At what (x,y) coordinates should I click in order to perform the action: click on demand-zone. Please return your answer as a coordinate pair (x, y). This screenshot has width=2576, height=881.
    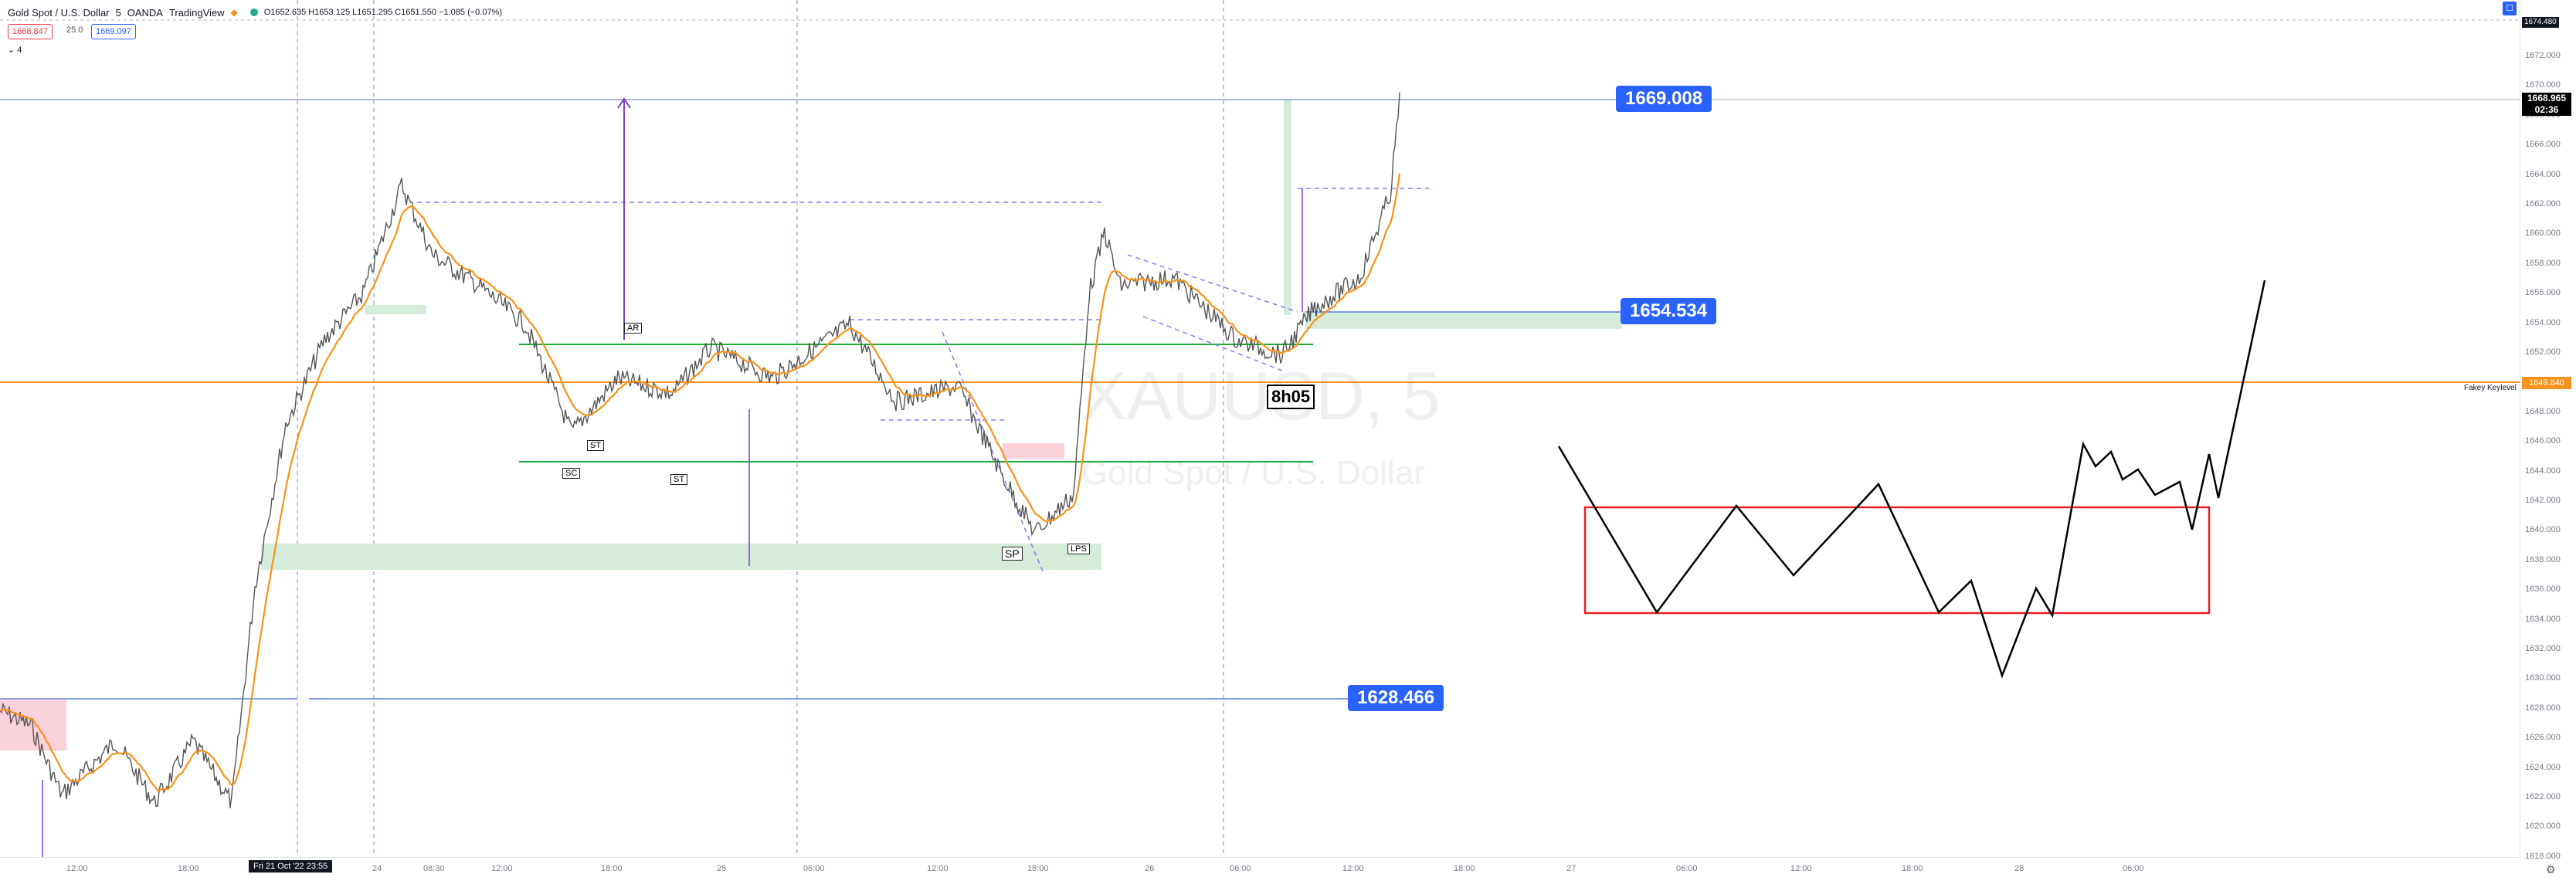
    Looking at the image, I should click on (681, 557).